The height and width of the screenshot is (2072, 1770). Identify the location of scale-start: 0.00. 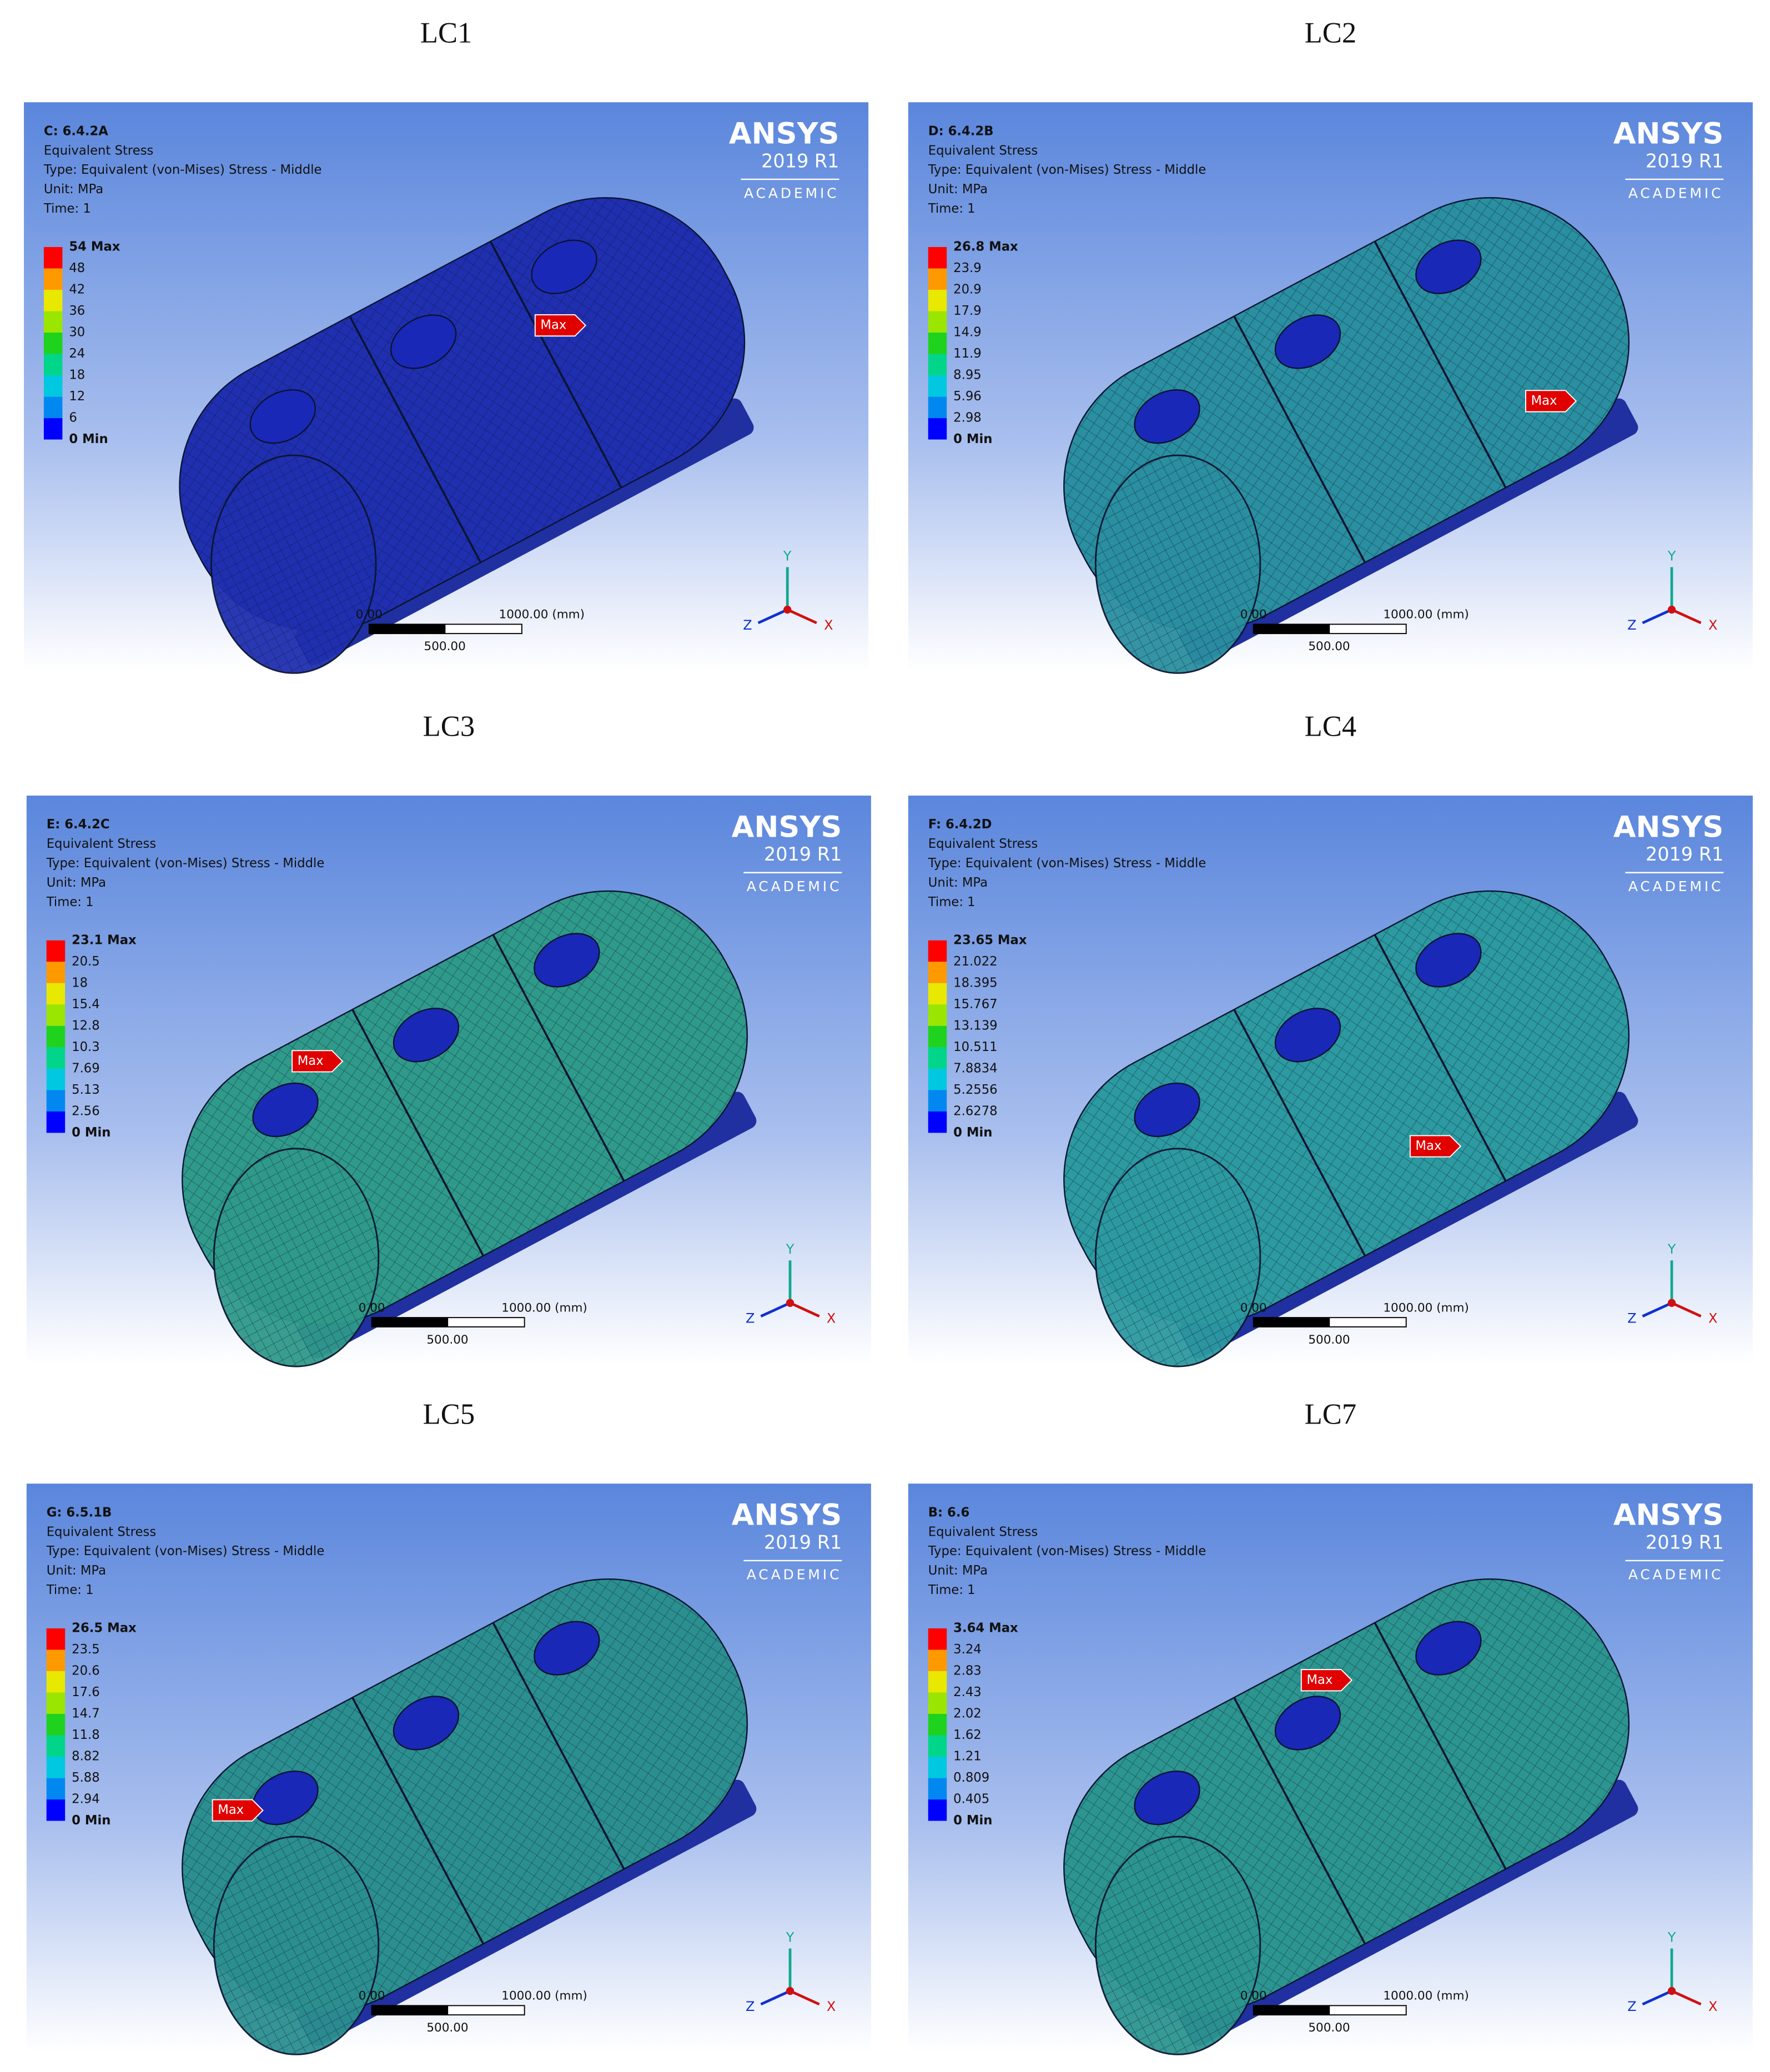
(372, 1308).